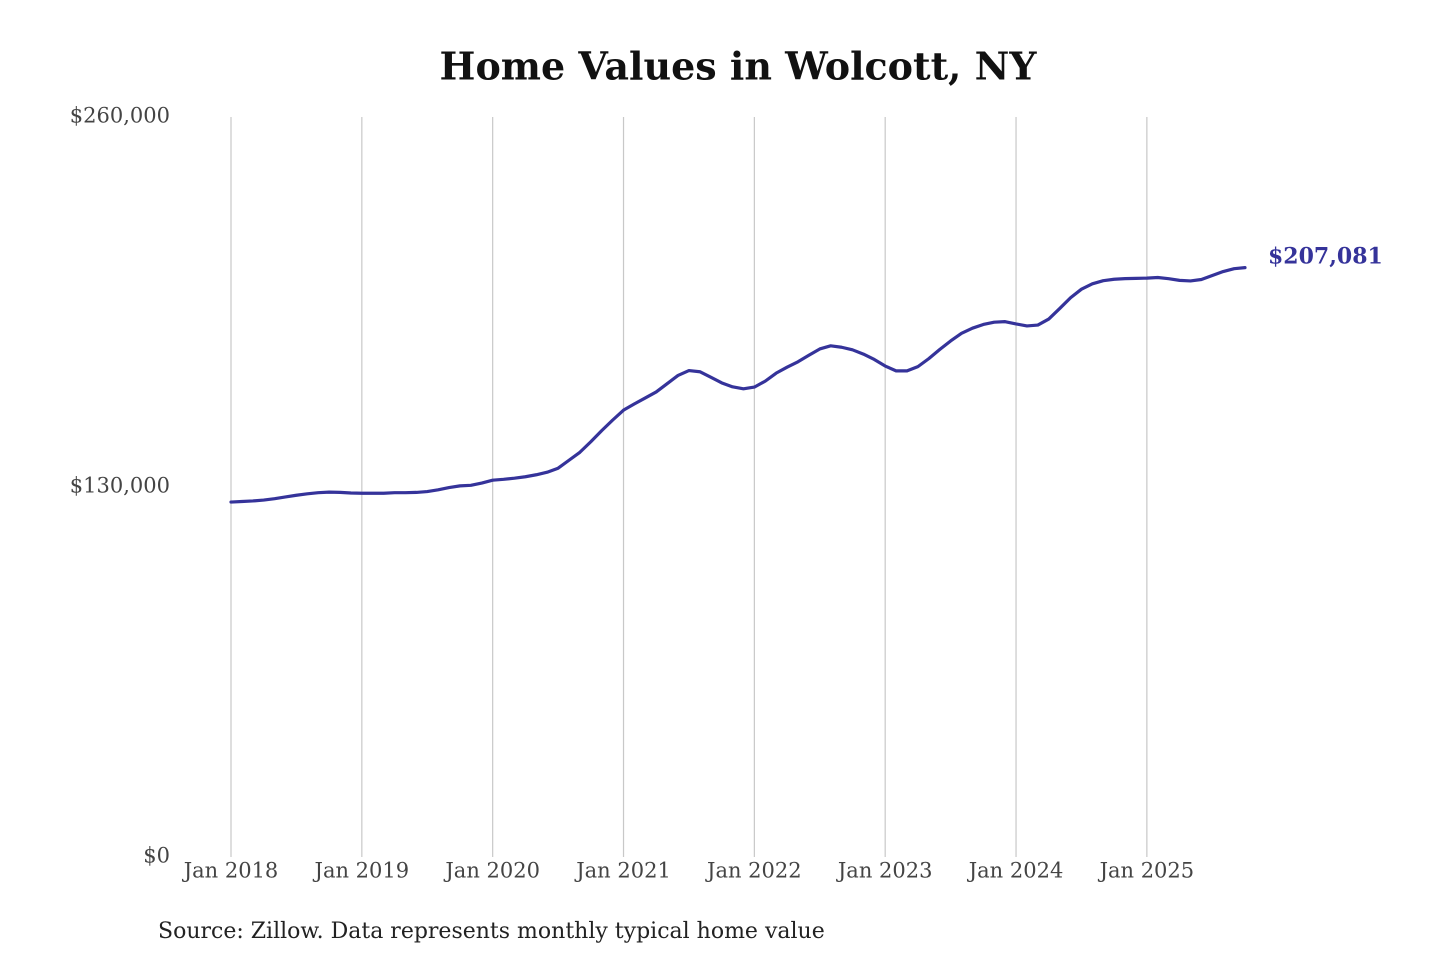  What do you see at coordinates (491, 871) in the screenshot?
I see `x-tick-label: Jan 2020` at bounding box center [491, 871].